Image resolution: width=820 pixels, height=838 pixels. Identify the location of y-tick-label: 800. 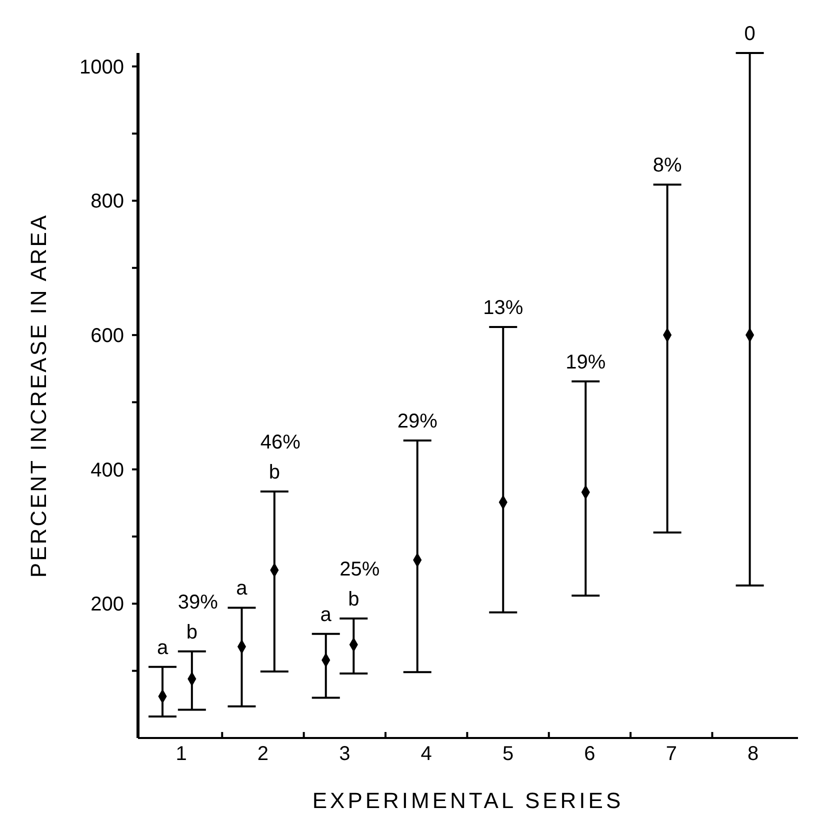
(107, 201).